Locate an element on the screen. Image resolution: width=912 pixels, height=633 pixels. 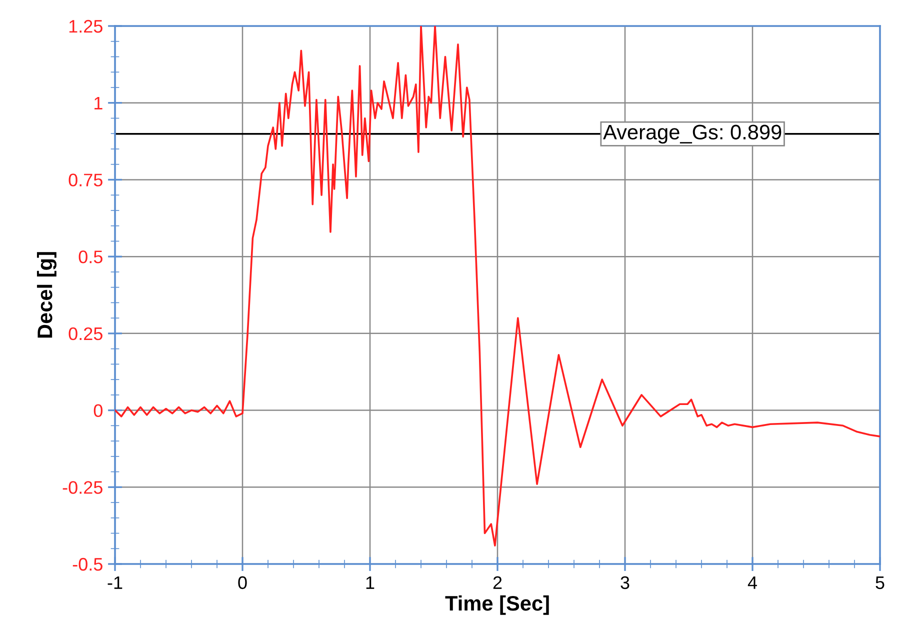
x-tick-label: 1 is located at coordinates (370, 582).